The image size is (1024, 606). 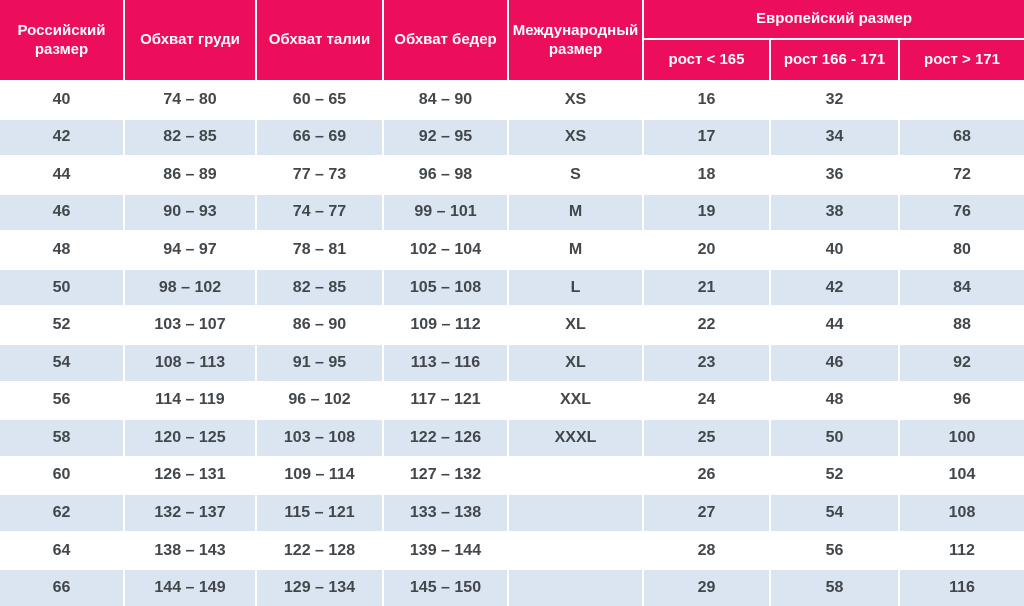 I want to click on cell: 98 – 102, so click(x=190, y=287).